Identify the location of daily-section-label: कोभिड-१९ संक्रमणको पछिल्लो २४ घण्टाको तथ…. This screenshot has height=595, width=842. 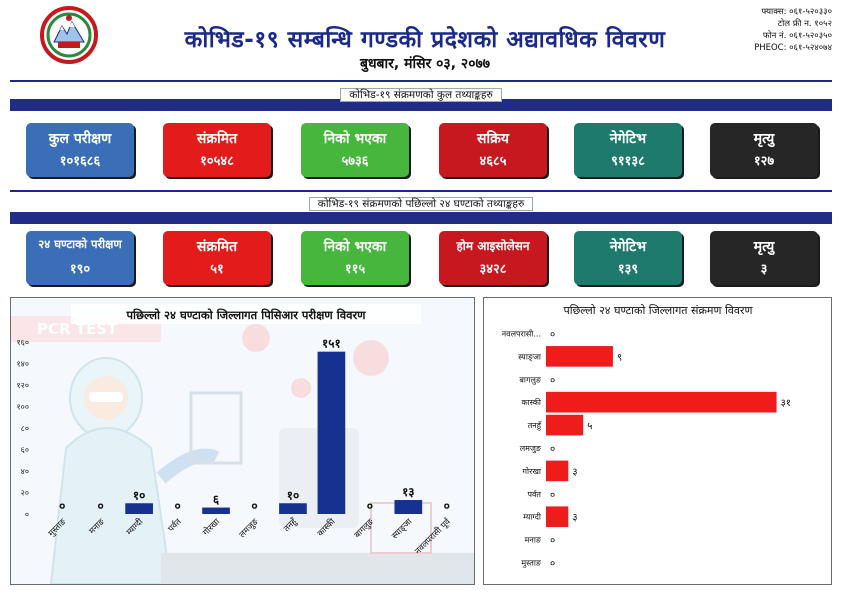
(421, 204).